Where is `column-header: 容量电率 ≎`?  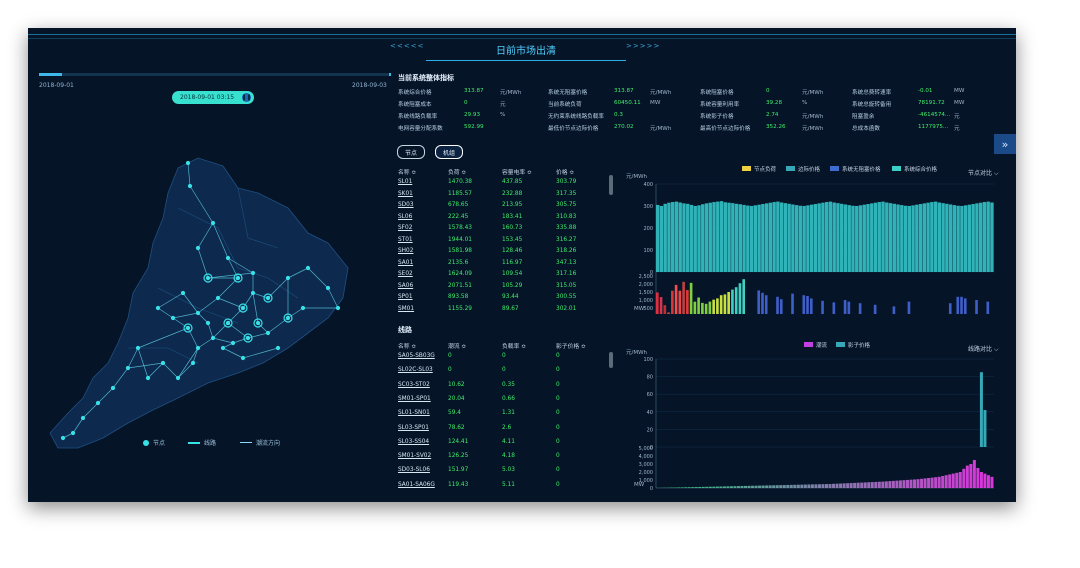 column-header: 容量电率 ≎ is located at coordinates (517, 173).